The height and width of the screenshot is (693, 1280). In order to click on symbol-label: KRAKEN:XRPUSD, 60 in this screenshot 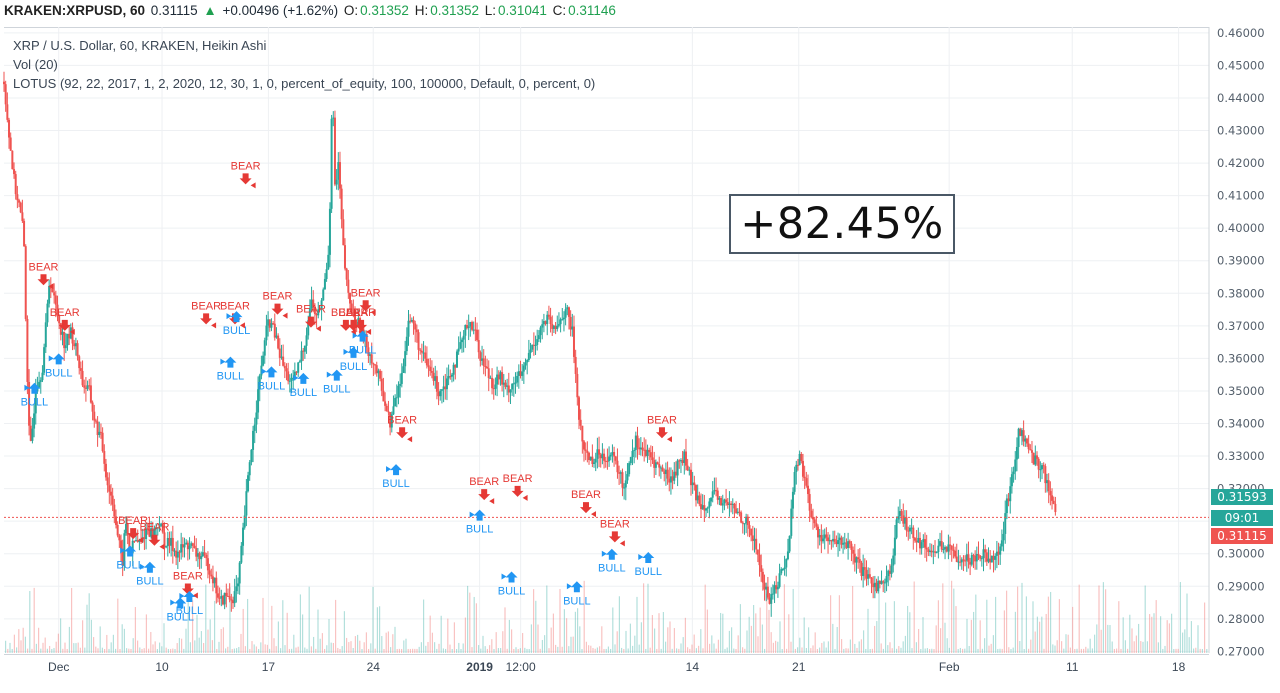, I will do `click(75, 10)`.